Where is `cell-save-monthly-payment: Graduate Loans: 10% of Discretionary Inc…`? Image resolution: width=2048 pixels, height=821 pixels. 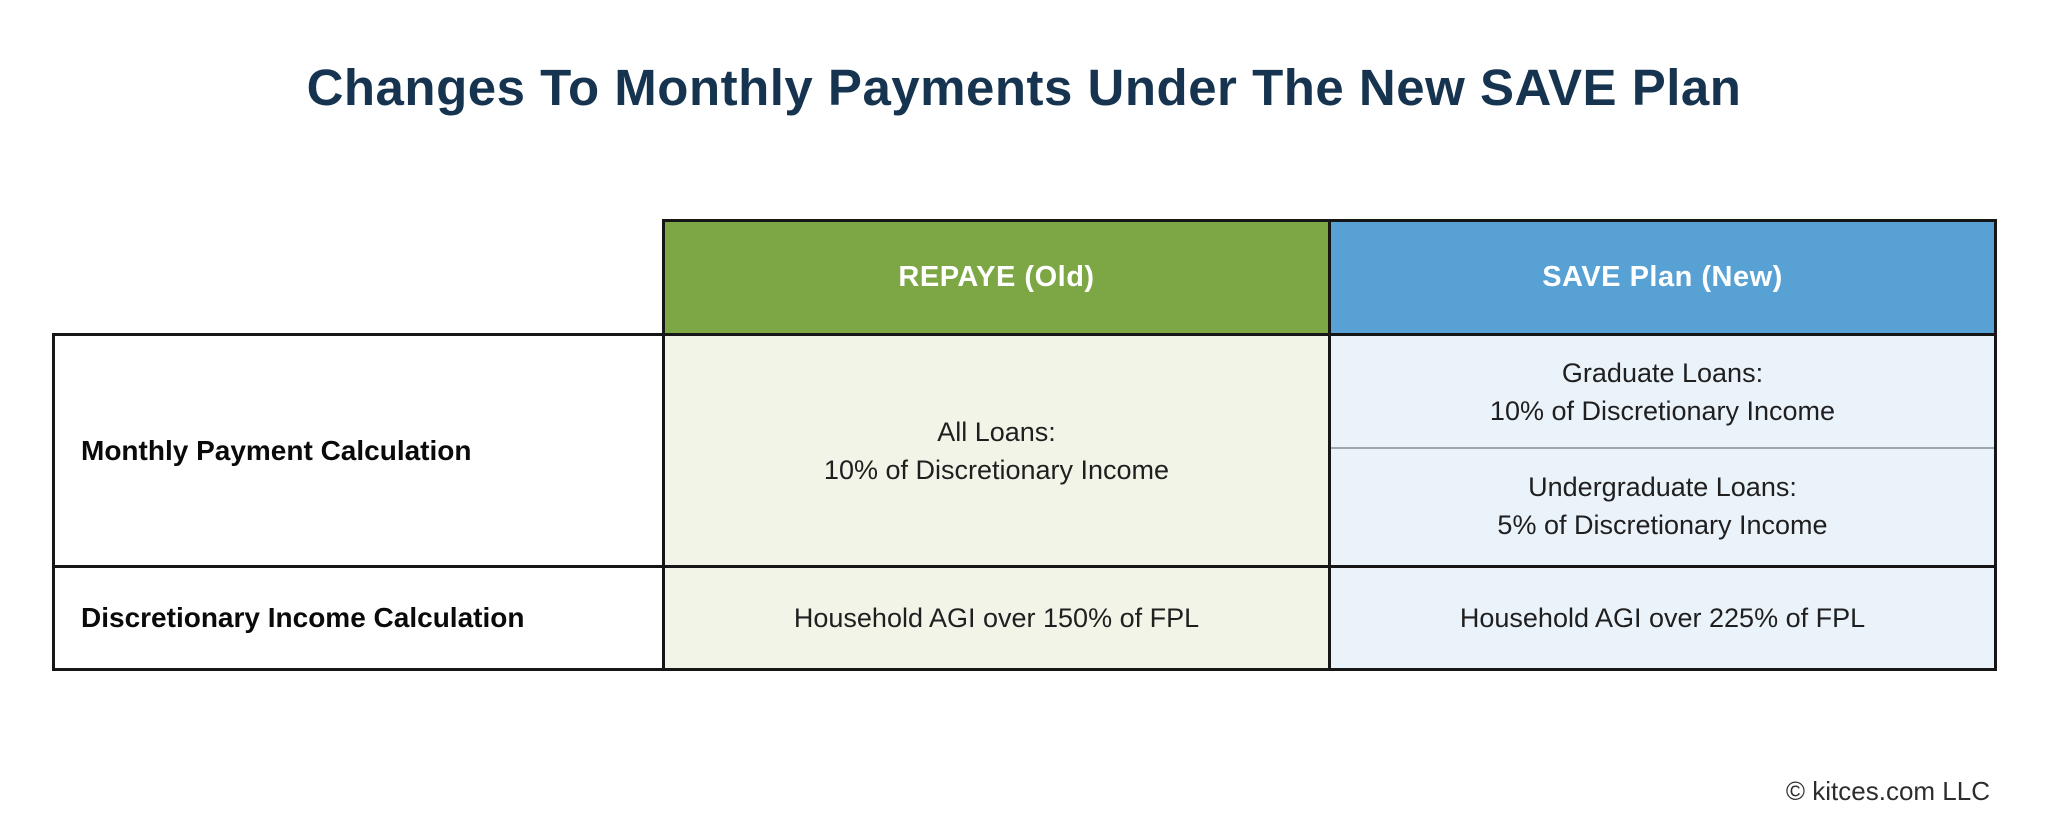 cell-save-monthly-payment: Graduate Loans: 10% of Discretionary Inc… is located at coordinates (1662, 450).